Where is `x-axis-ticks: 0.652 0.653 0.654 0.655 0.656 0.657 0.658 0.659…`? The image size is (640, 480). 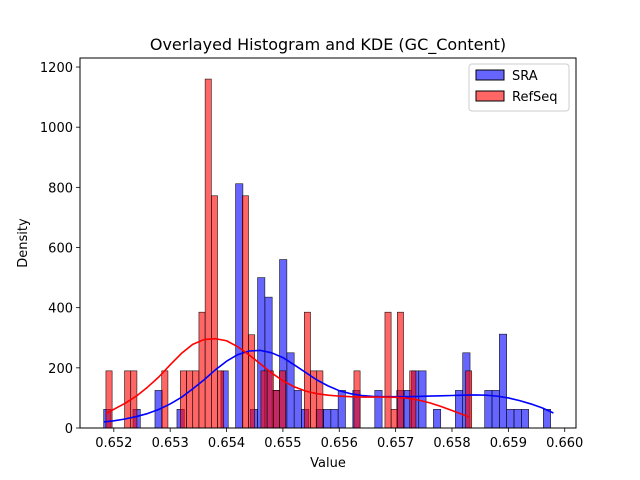
x-axis-ticks: 0.652 0.653 0.654 0.655 0.656 0.657 0.658 0.659… is located at coordinates (339, 439).